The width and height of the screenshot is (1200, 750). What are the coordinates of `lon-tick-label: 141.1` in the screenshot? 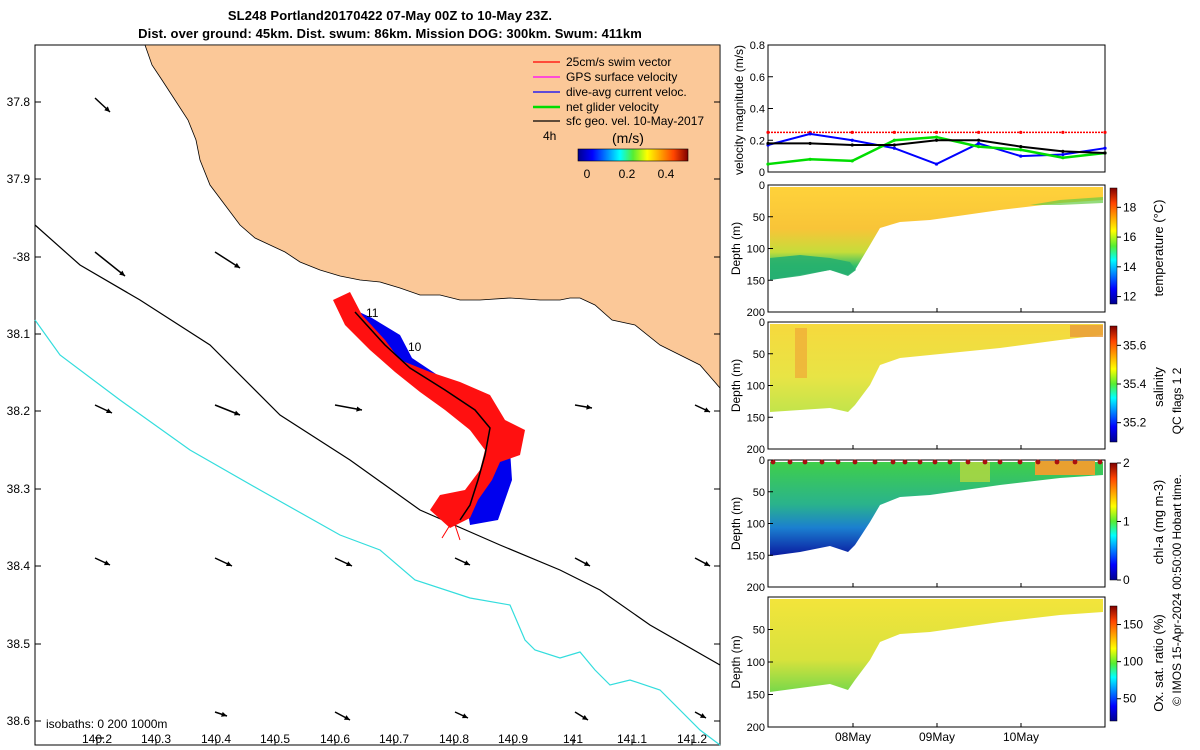 It's located at (632, 739).